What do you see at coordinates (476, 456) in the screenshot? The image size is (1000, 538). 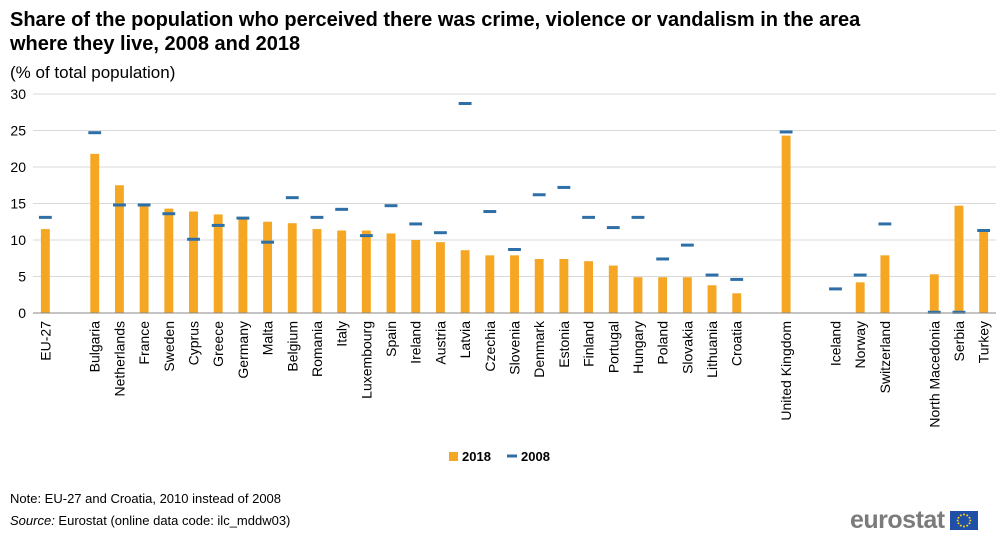 I see `legend-label-2018: 2018` at bounding box center [476, 456].